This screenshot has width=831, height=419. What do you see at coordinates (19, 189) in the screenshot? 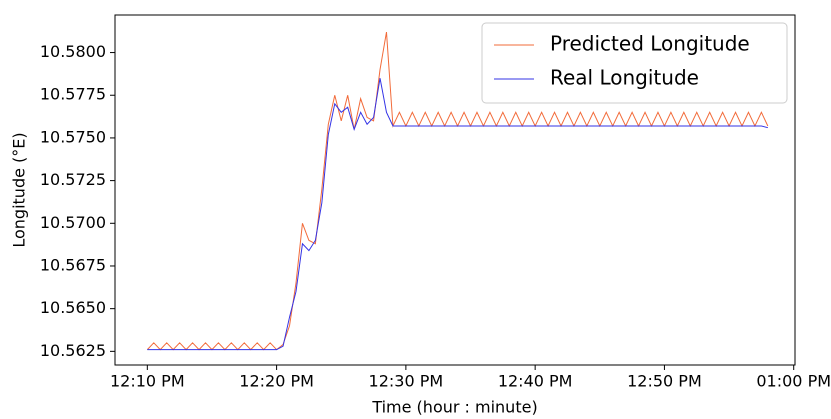
I see `y-axis-label: Longitude (°E)` at bounding box center [19, 189].